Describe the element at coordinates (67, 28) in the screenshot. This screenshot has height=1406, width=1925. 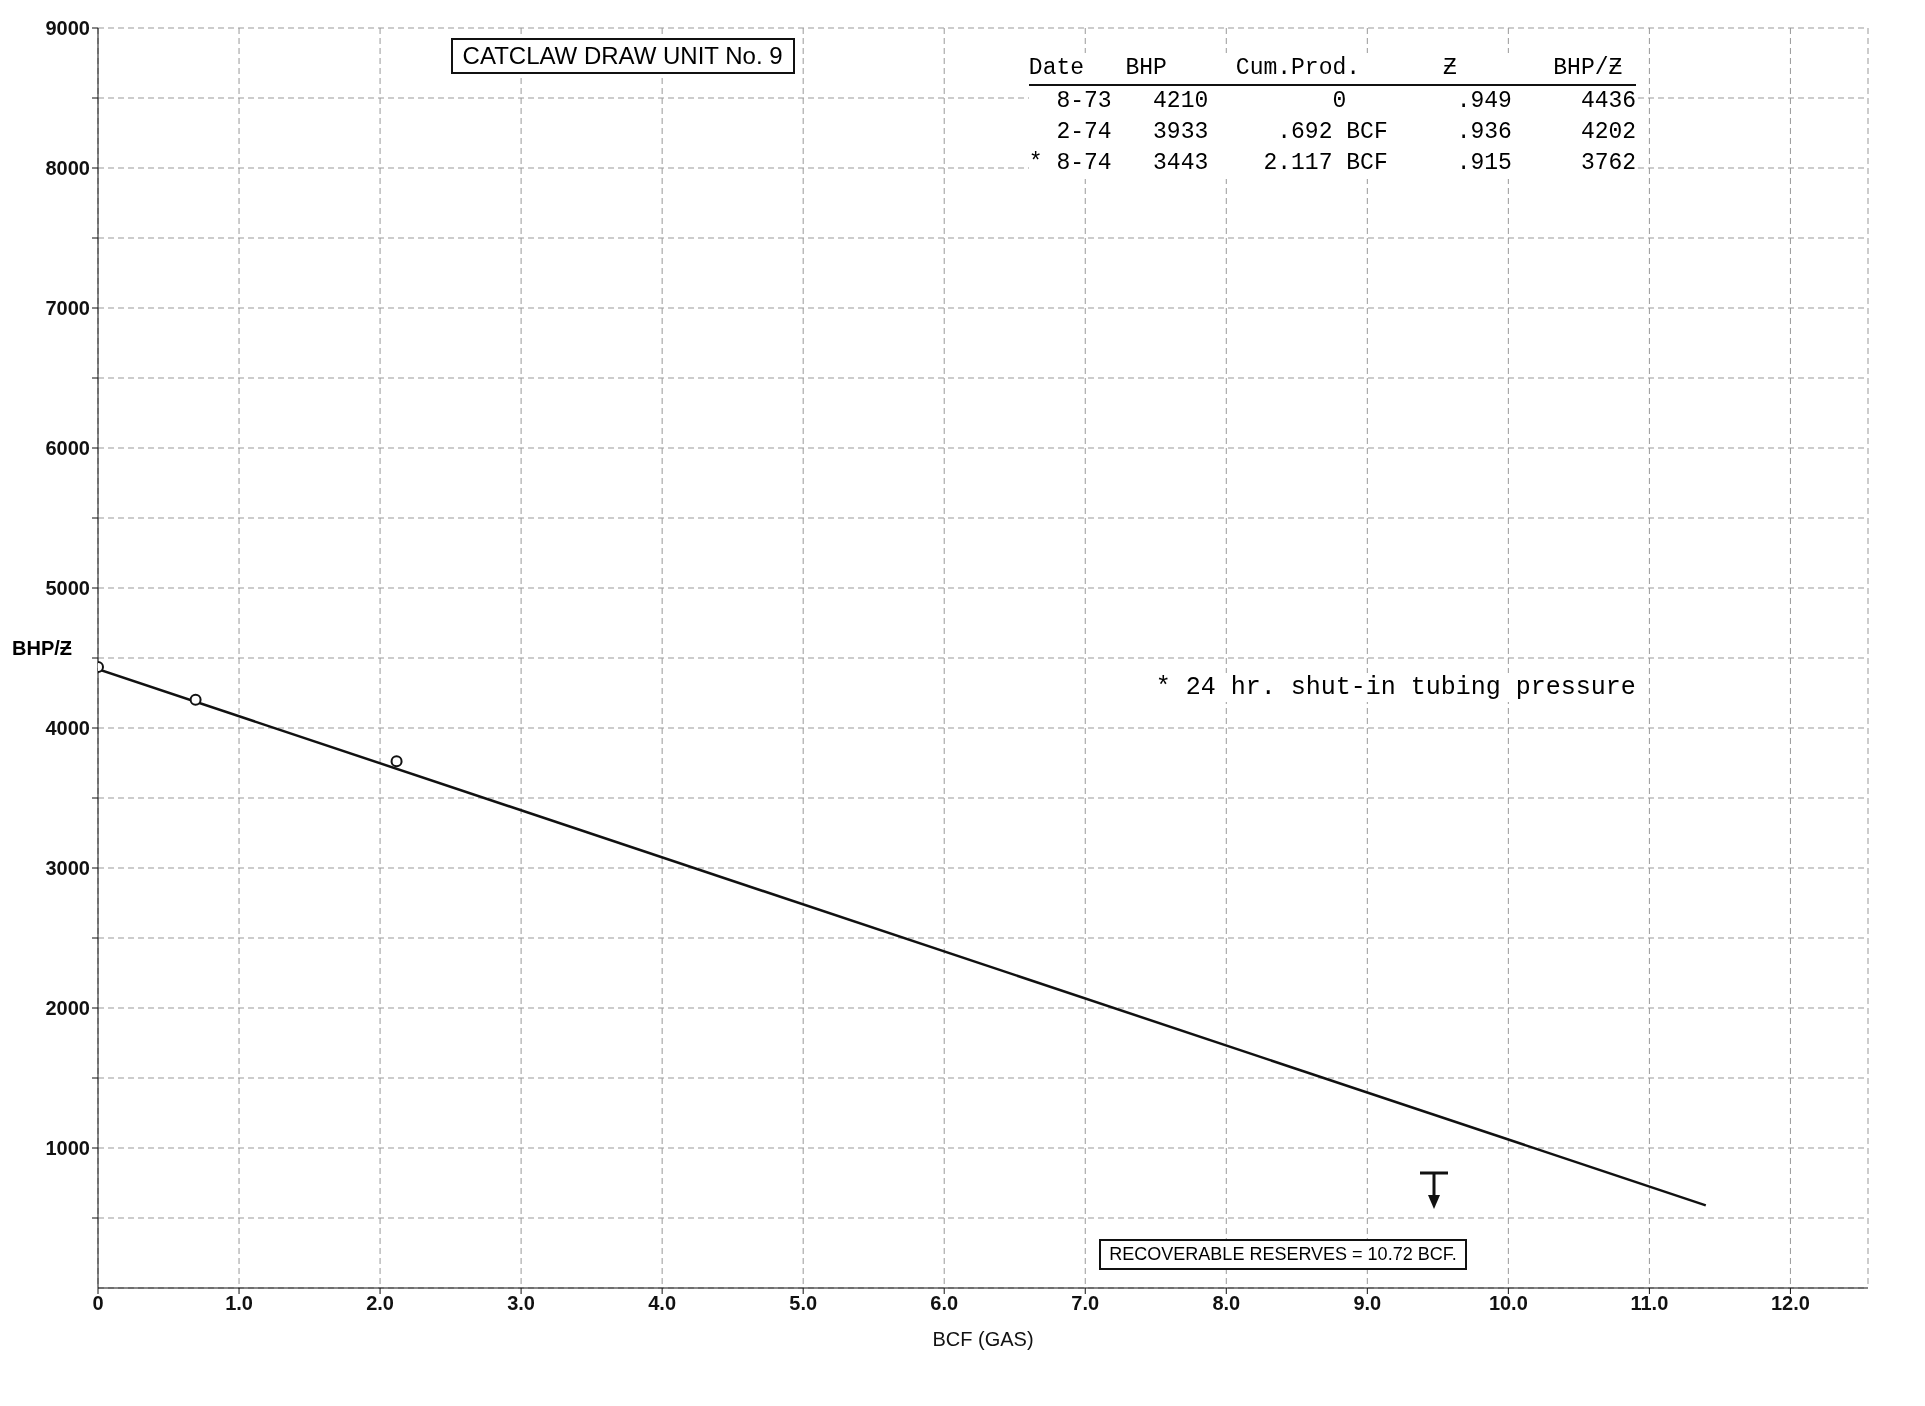
I see `y-tick-label: 9000` at that location.